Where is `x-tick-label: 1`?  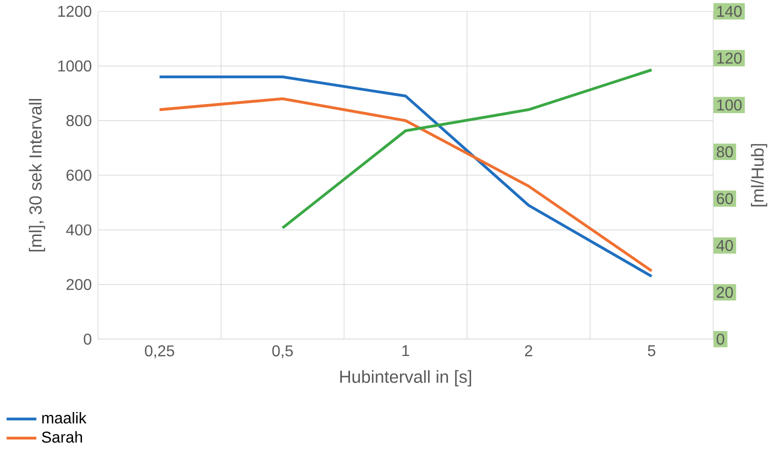
x-tick-label: 1 is located at coordinates (406, 350).